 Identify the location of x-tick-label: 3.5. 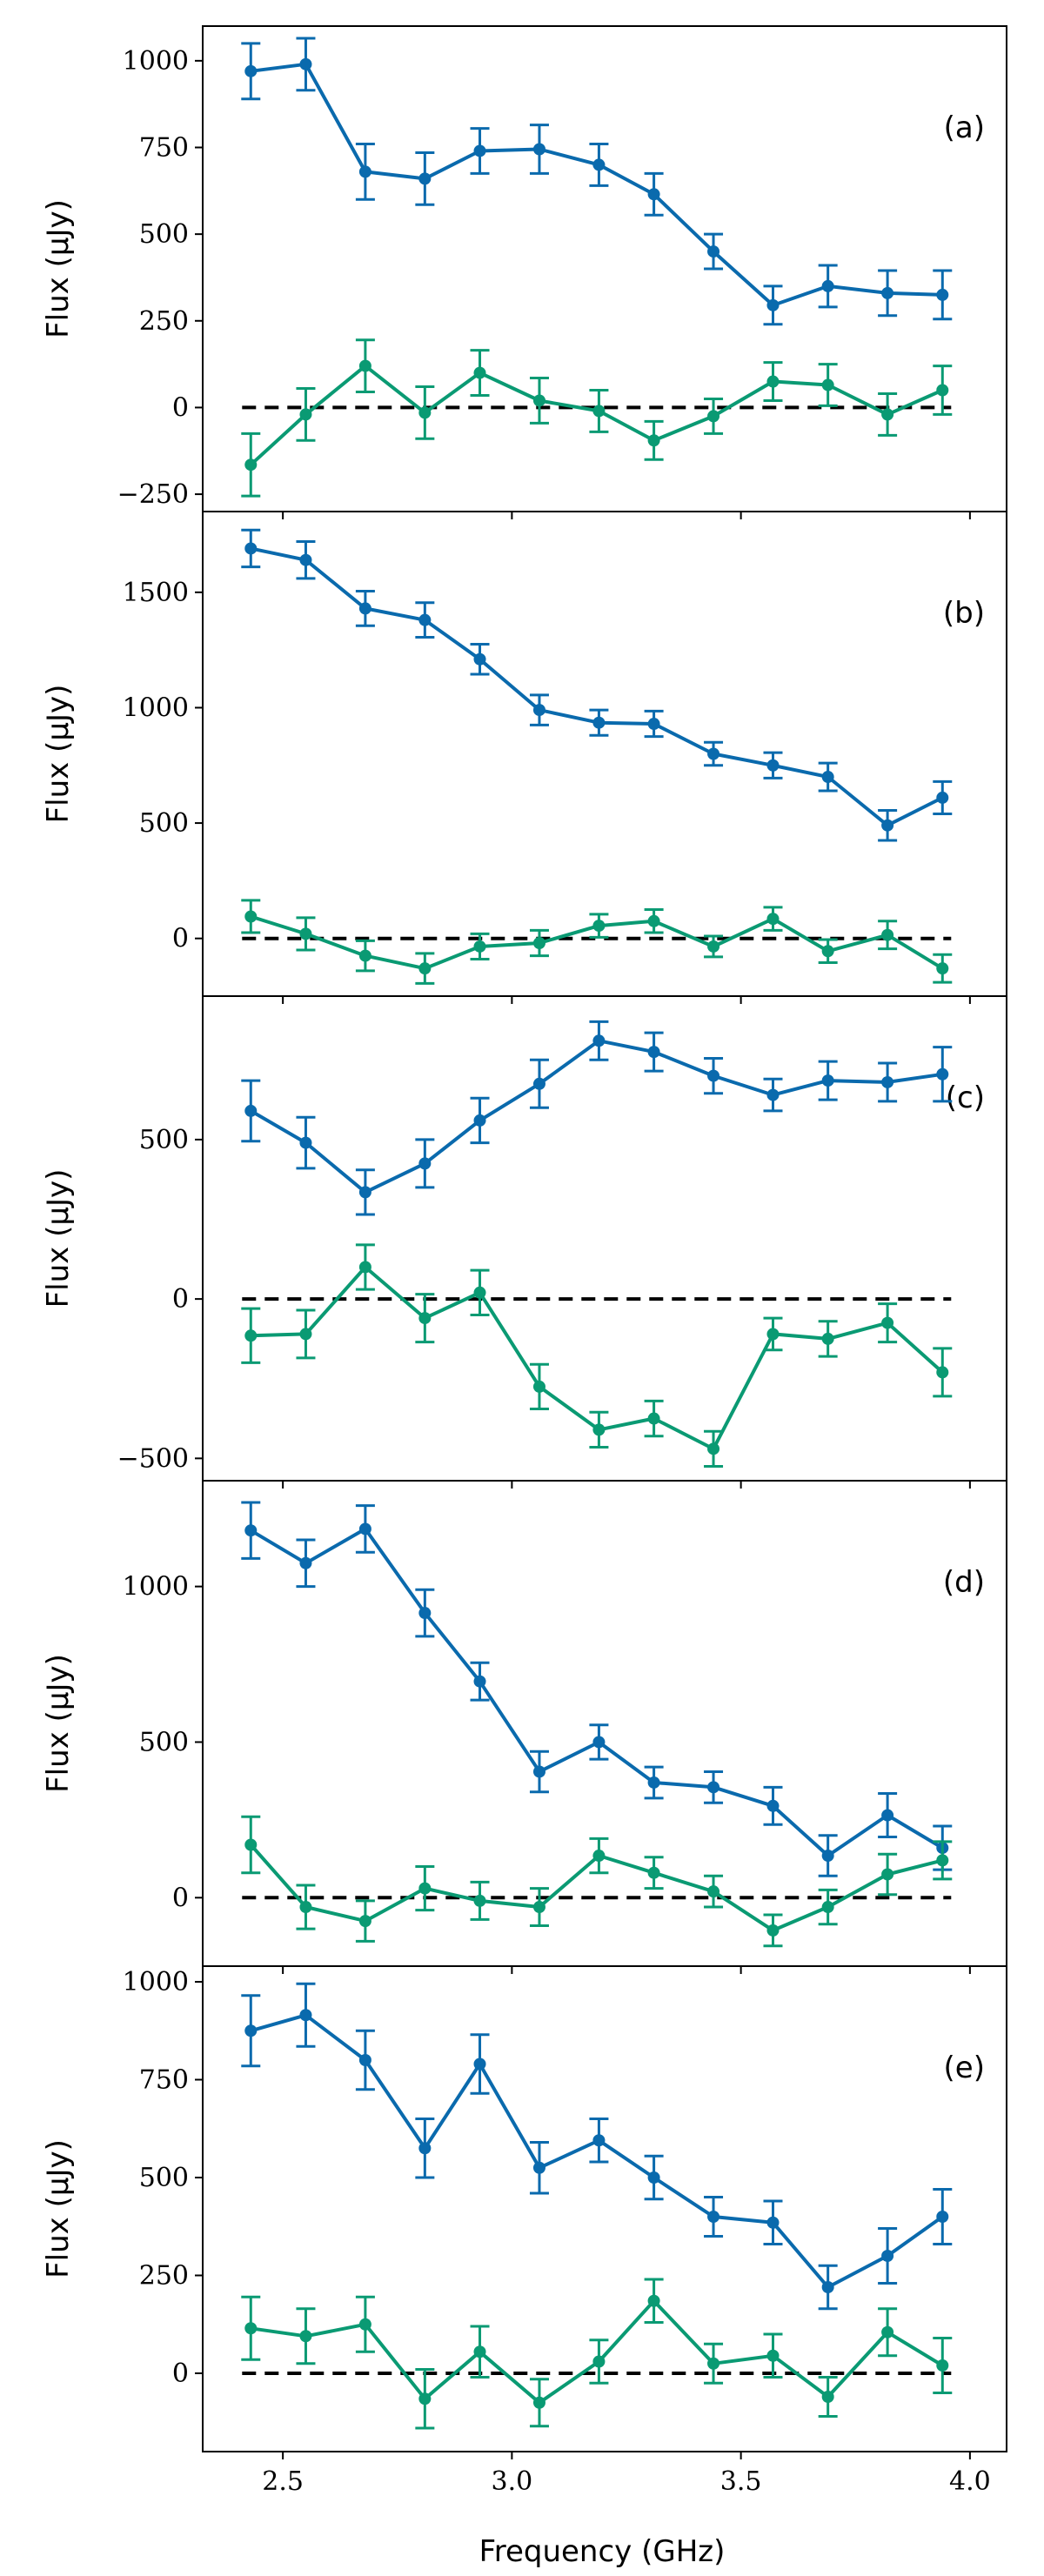
(741, 2481).